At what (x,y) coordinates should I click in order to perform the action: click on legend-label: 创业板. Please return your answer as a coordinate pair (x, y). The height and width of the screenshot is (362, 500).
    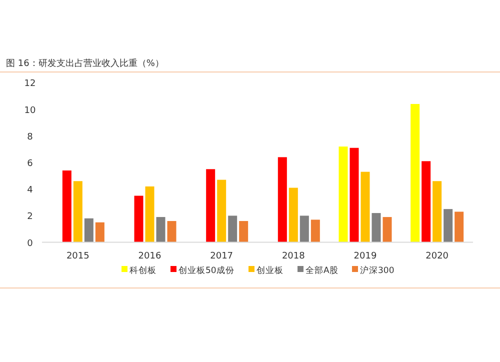
    Looking at the image, I should click on (270, 270).